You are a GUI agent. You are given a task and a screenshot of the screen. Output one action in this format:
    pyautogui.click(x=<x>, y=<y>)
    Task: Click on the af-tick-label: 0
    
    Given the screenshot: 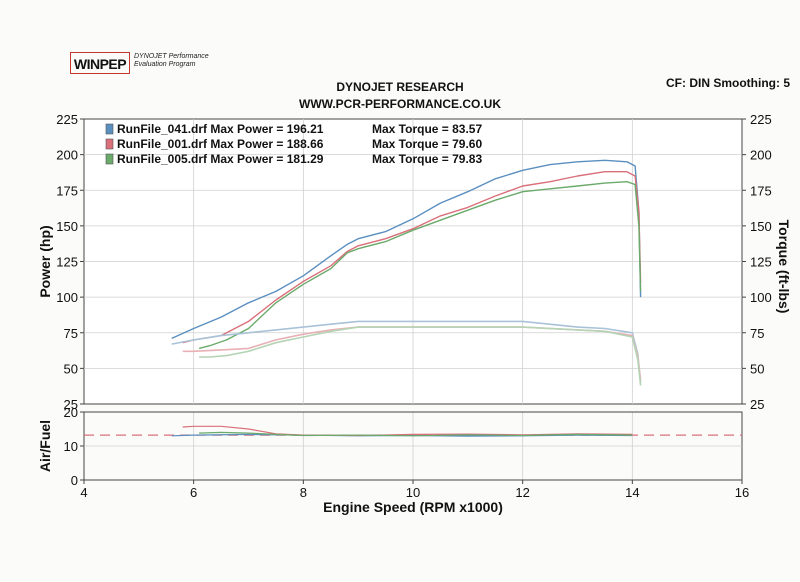 What is the action you would take?
    pyautogui.click(x=74, y=480)
    